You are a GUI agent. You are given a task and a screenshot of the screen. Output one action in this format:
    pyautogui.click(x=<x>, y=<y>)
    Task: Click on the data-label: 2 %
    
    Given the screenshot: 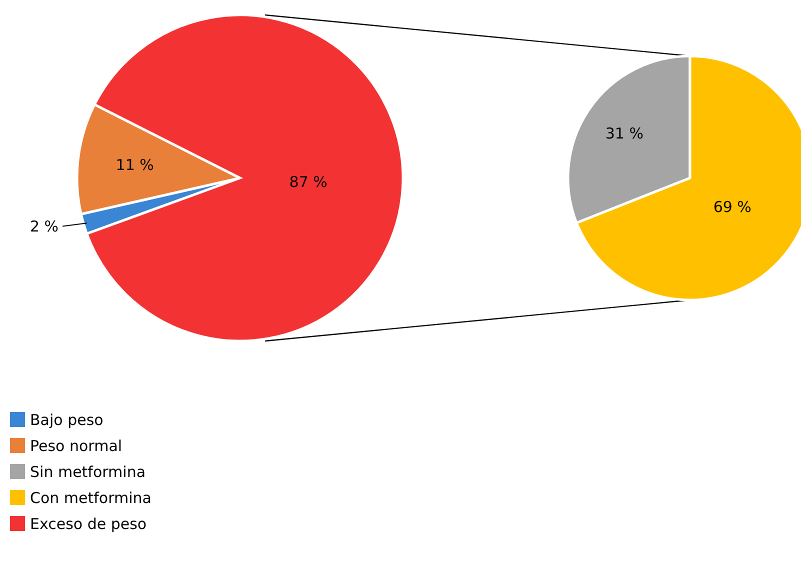 What is the action you would take?
    pyautogui.click(x=44, y=226)
    